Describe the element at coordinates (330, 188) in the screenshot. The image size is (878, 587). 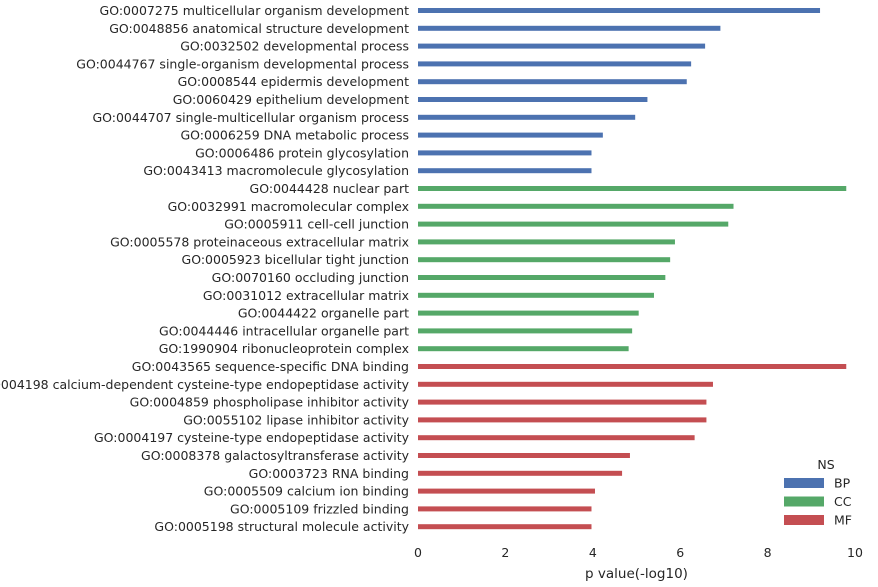
I see `category-label: GO:0044428 nuclear part` at that location.